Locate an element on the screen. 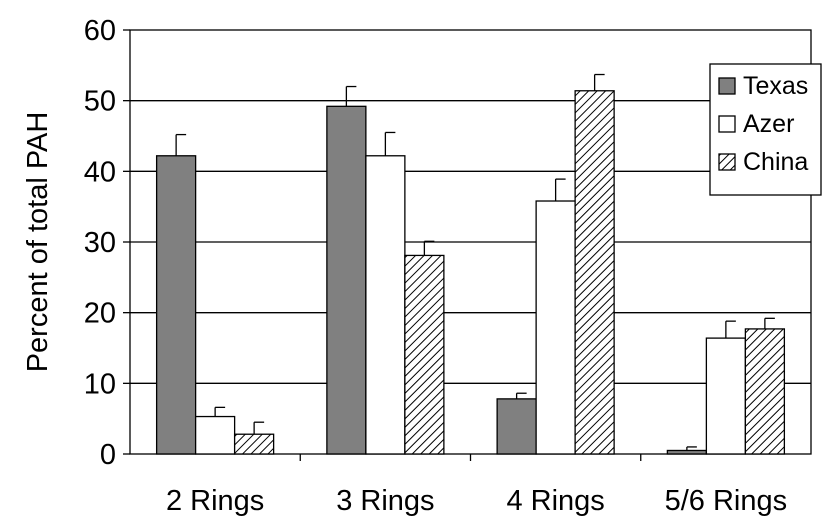  y-tick-label: 20 is located at coordinates (100, 314).